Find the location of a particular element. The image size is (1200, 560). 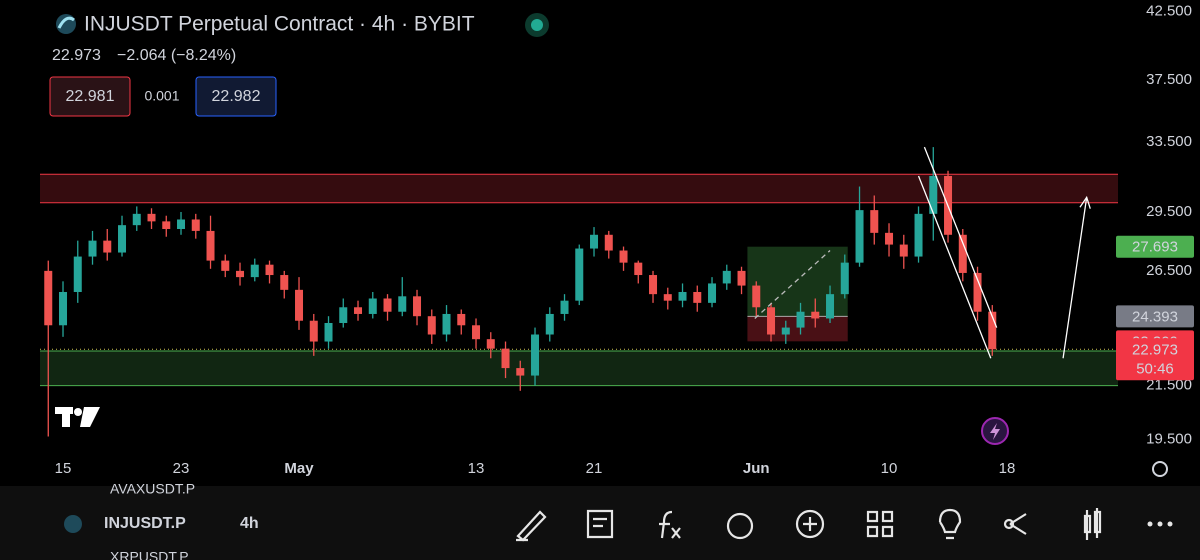

y-tick-label: 26.500 is located at coordinates (1169, 270).